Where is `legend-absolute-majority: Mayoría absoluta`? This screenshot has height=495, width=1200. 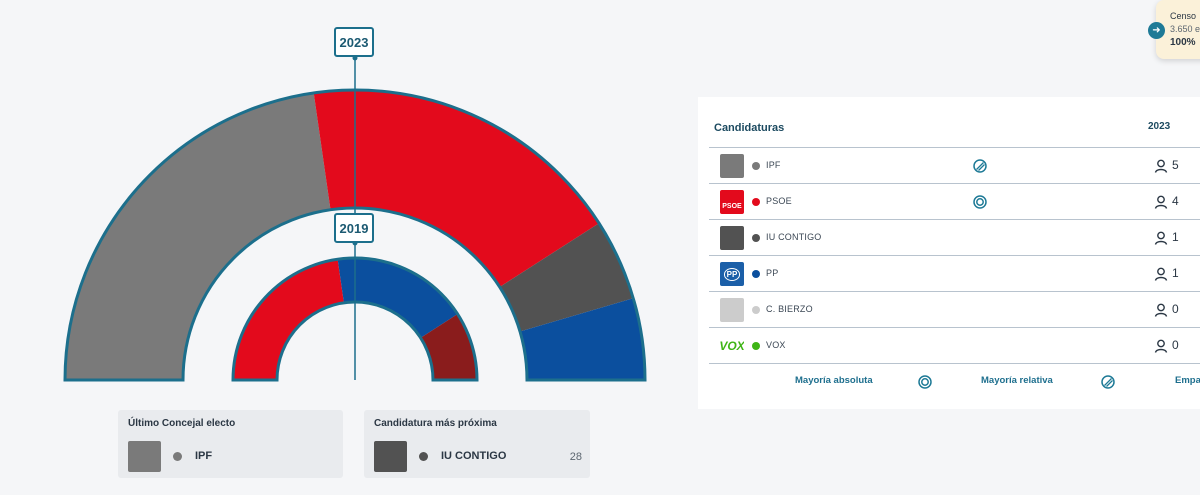 legend-absolute-majority: Mayoría absoluta is located at coordinates (834, 380).